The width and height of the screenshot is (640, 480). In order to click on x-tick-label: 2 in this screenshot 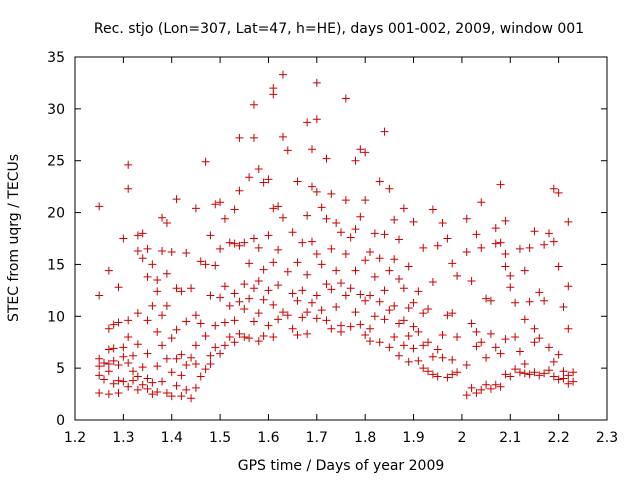, I will do `click(461, 438)`.